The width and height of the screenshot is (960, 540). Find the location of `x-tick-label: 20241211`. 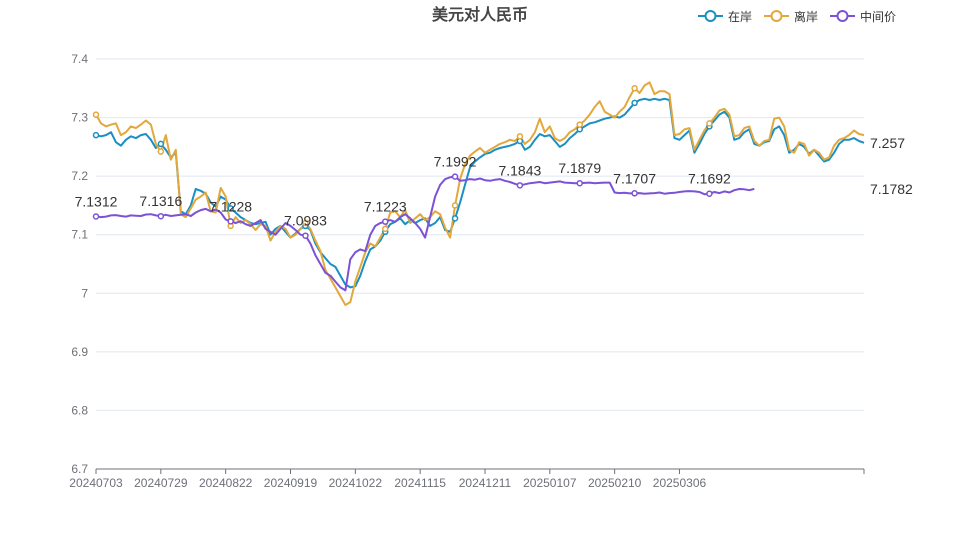

x-tick-label: 20241211 is located at coordinates (485, 483).